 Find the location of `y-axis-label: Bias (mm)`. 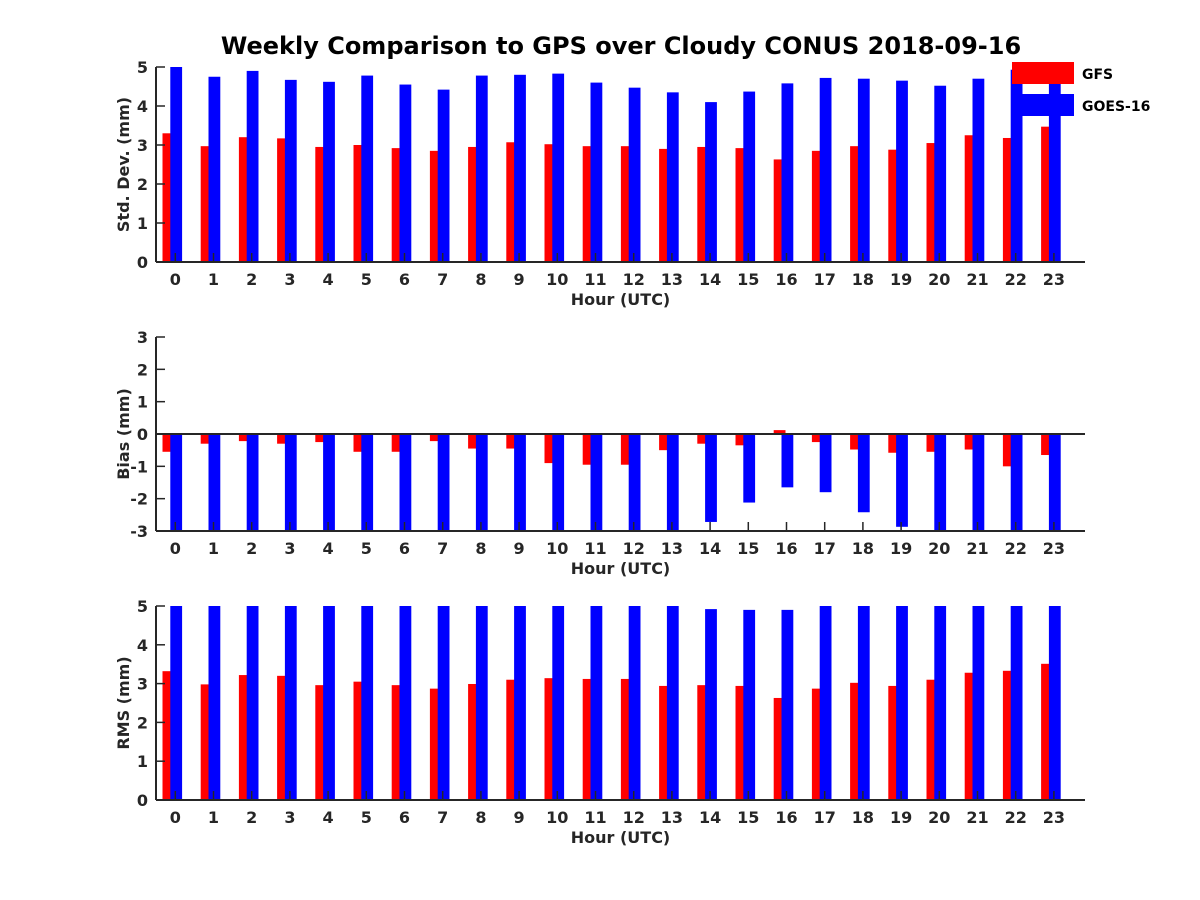

y-axis-label: Bias (mm) is located at coordinates (123, 434).